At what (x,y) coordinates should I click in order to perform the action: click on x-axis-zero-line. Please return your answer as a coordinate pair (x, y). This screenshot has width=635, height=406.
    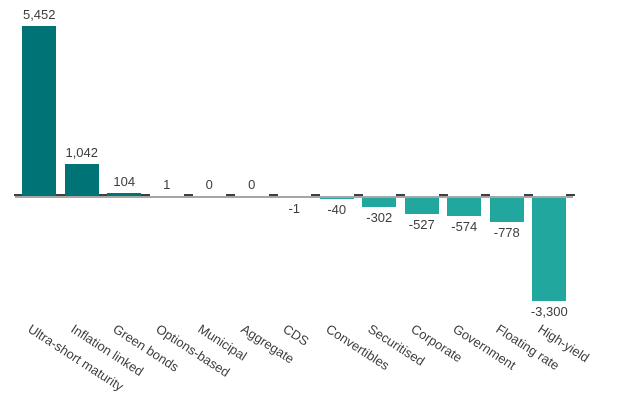
    Looking at the image, I should click on (294, 197).